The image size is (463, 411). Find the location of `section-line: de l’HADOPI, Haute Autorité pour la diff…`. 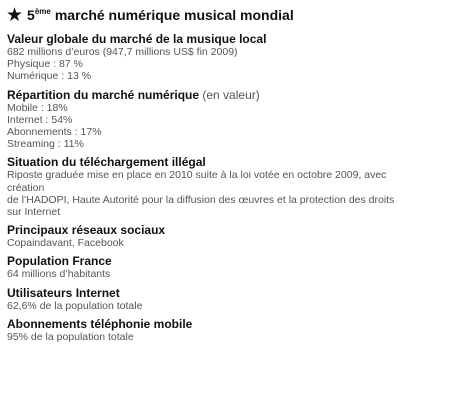

section-line: de l’HADOPI, Haute Autorité pour la diff… is located at coordinates (201, 199).